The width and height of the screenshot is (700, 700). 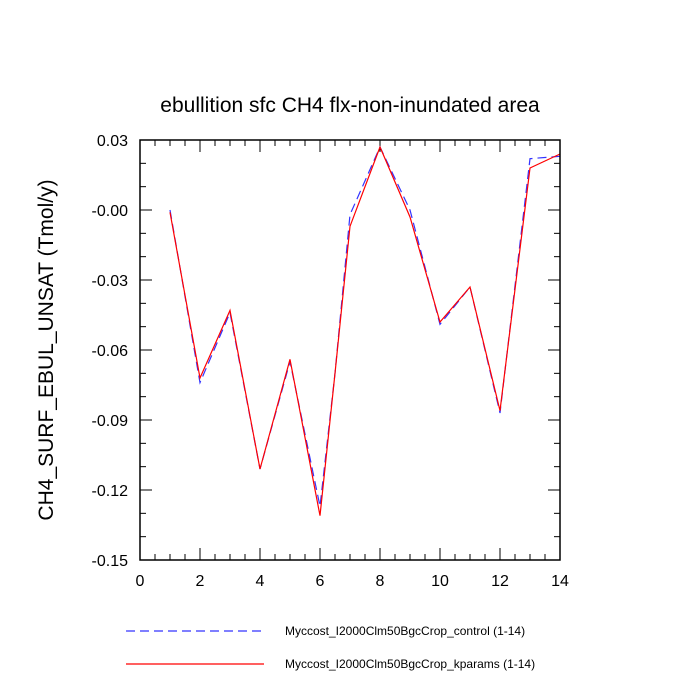 What do you see at coordinates (110, 561) in the screenshot?
I see `y-tick-label: -0.15` at bounding box center [110, 561].